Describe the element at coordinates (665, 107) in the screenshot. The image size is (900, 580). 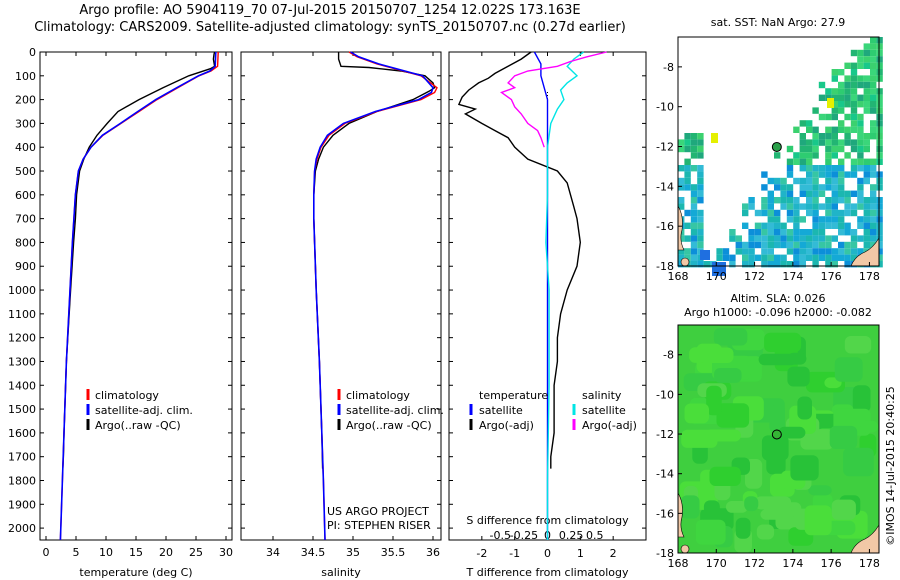
I see `lat-tick-label: -10` at that location.